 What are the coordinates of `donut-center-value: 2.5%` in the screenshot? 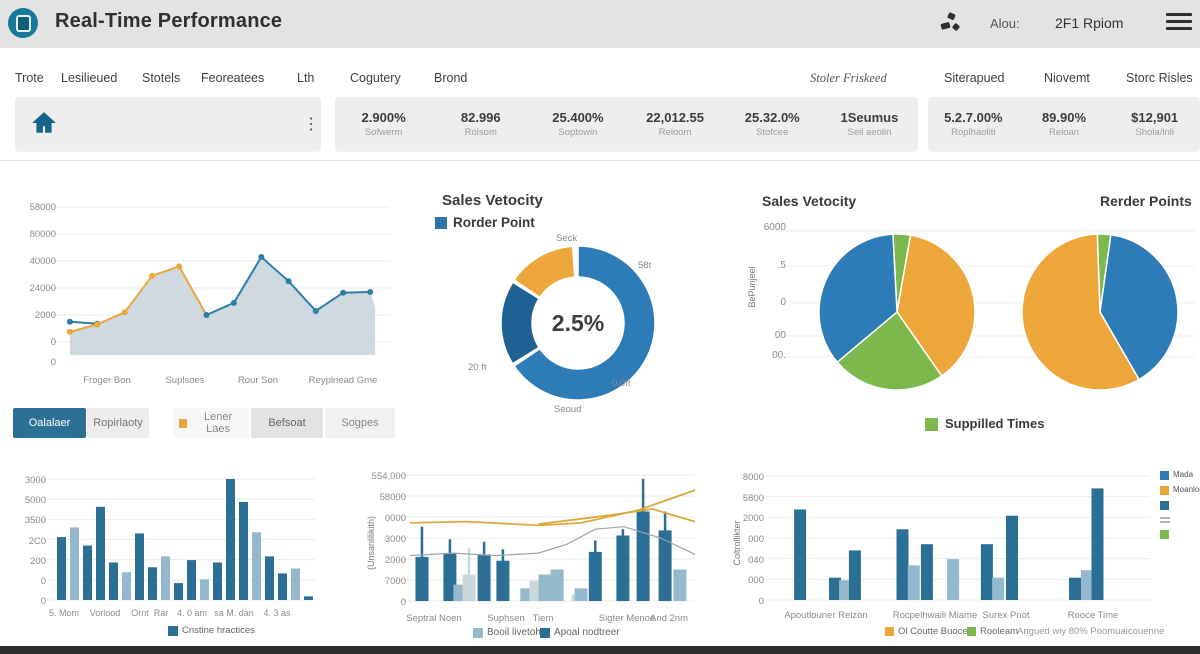 It's located at (578, 323).